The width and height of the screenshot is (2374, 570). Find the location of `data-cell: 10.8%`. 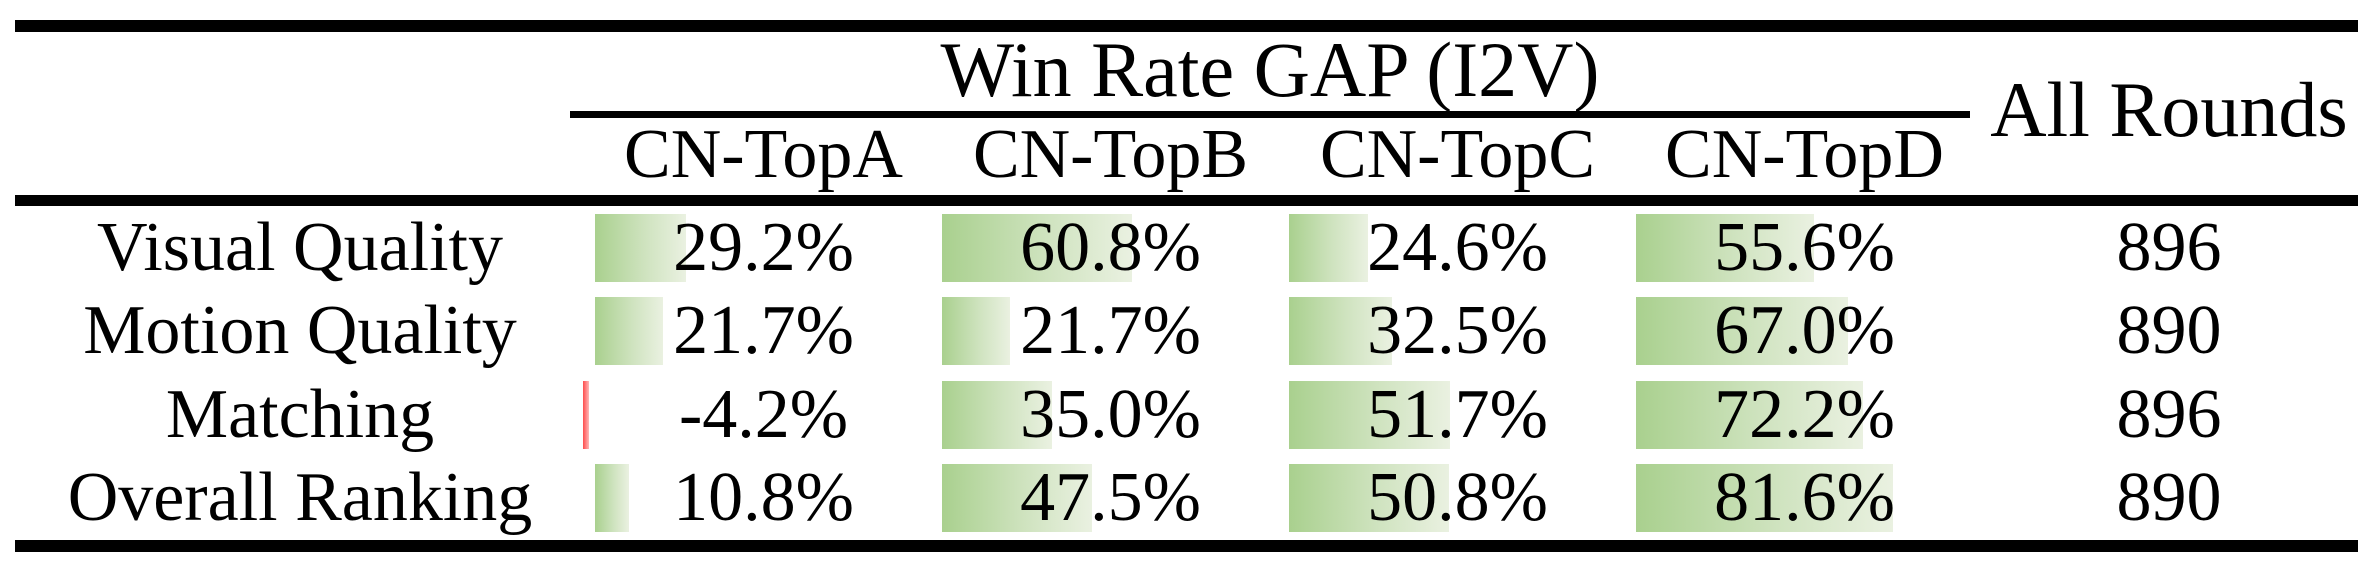

data-cell: 10.8% is located at coordinates (763, 498).